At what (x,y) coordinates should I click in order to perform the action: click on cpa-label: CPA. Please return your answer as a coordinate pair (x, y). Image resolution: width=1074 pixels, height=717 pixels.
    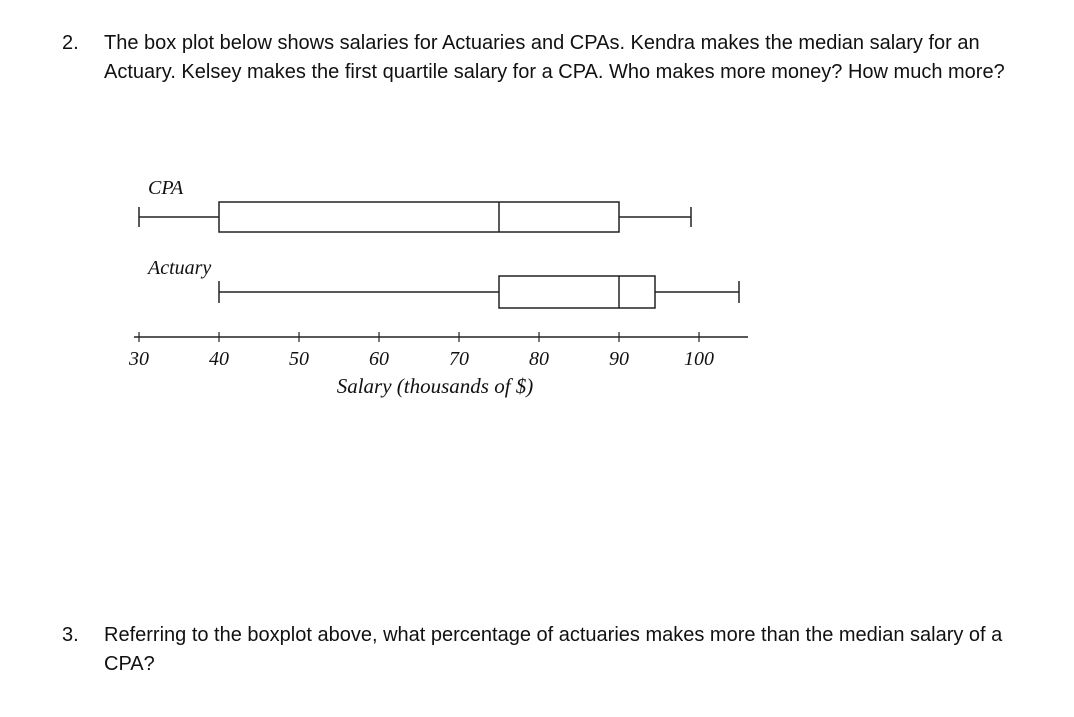
    Looking at the image, I should click on (166, 188).